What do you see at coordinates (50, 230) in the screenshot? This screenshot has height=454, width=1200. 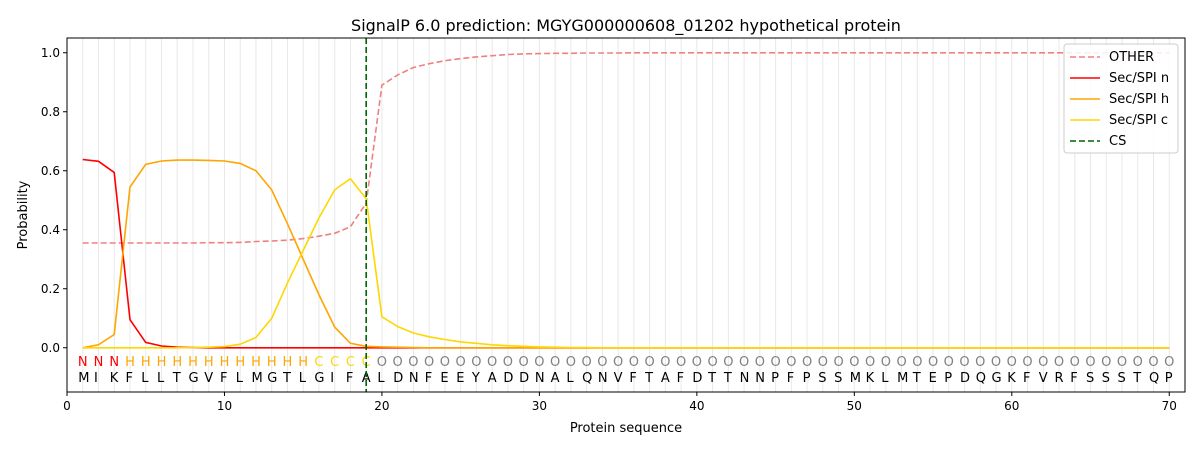 I see `y-tick-label: 0.4` at bounding box center [50, 230].